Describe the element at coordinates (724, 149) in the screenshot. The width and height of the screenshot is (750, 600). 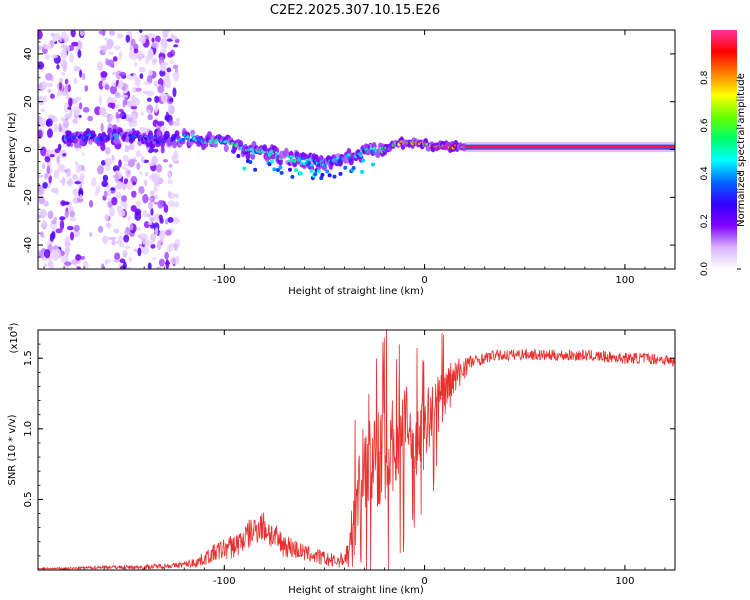
I see `colorbar-gradient` at that location.